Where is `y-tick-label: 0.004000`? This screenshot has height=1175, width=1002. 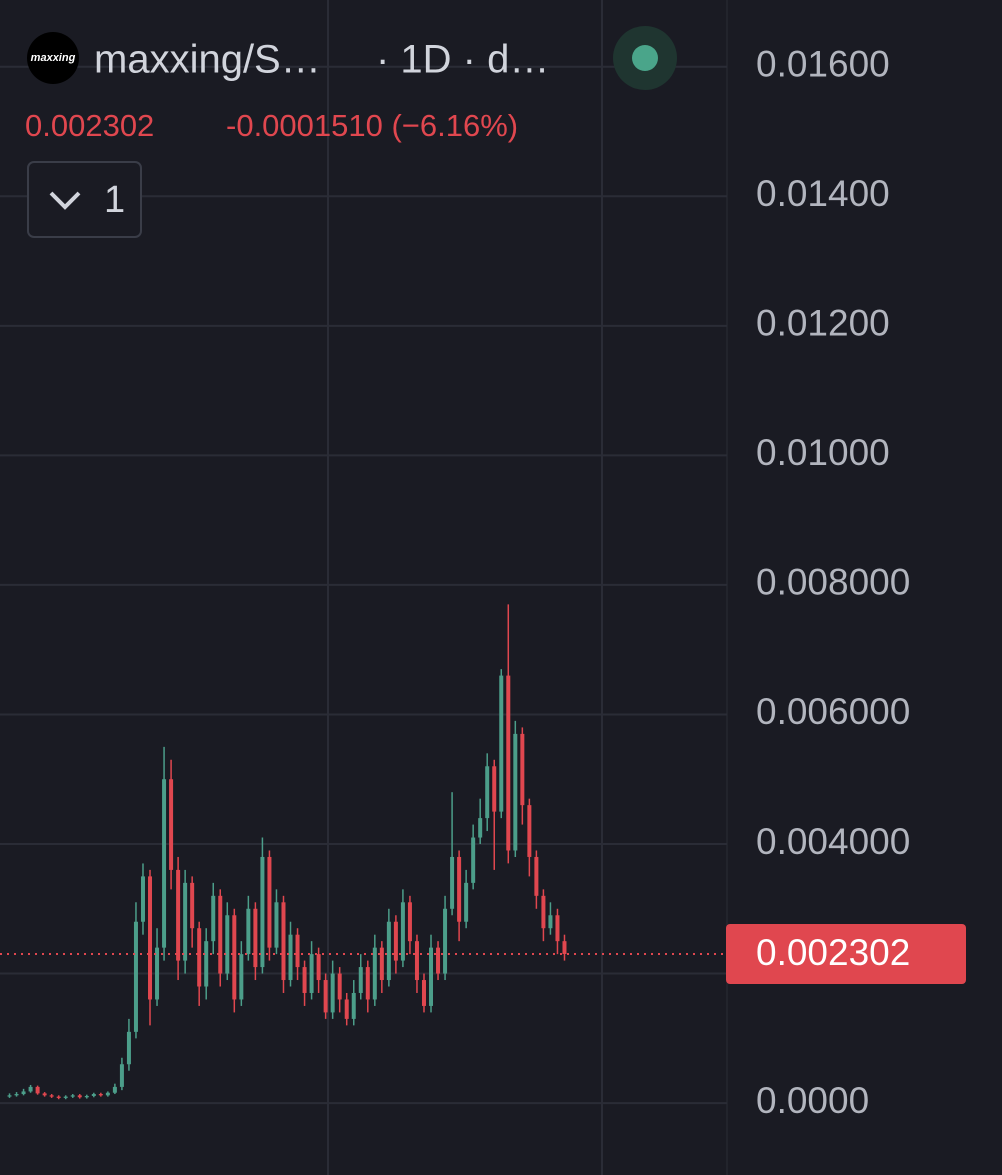 y-tick-label: 0.004000 is located at coordinates (833, 841).